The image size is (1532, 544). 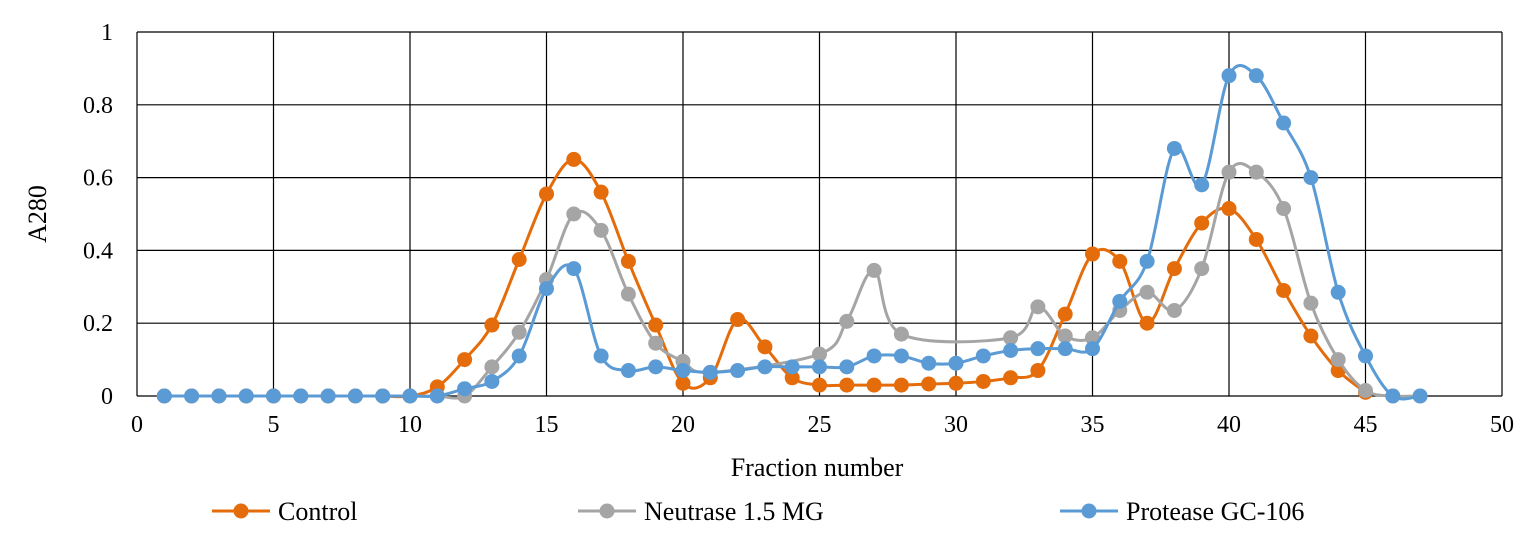 I want to click on y-axis-title: A280, so click(x=37, y=214).